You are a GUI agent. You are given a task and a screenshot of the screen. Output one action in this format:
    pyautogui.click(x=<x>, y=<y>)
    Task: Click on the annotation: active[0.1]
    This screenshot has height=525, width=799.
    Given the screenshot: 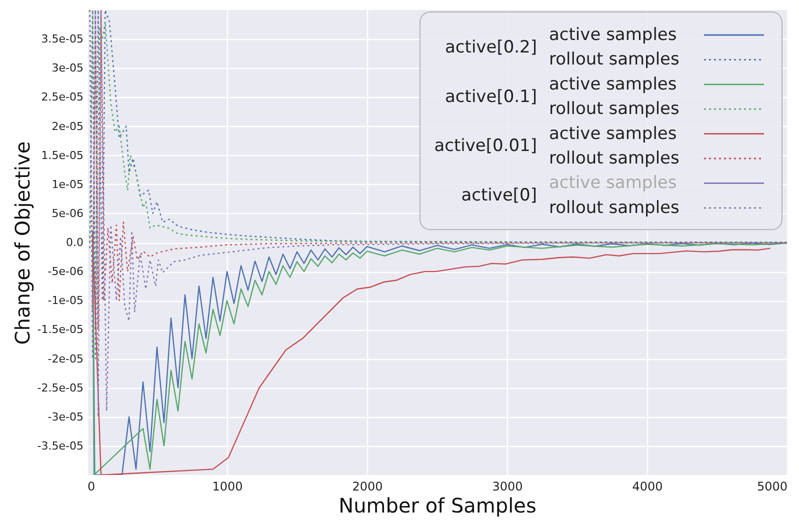 What is the action you would take?
    pyautogui.click(x=491, y=96)
    